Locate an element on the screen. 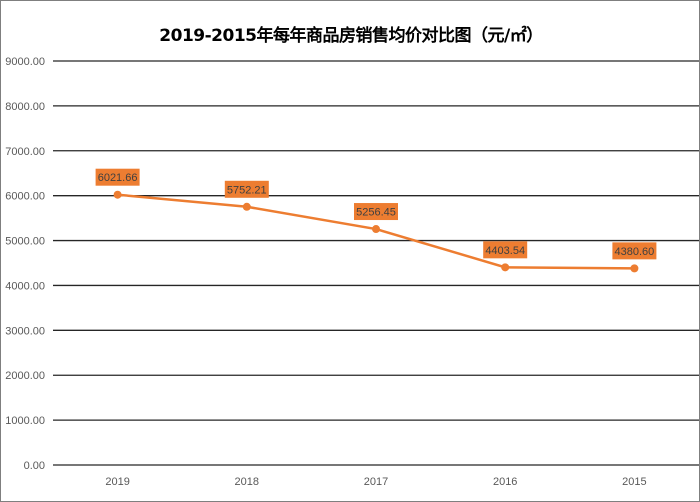 The height and width of the screenshot is (502, 700). data-label: 4380.60 is located at coordinates (635, 252).